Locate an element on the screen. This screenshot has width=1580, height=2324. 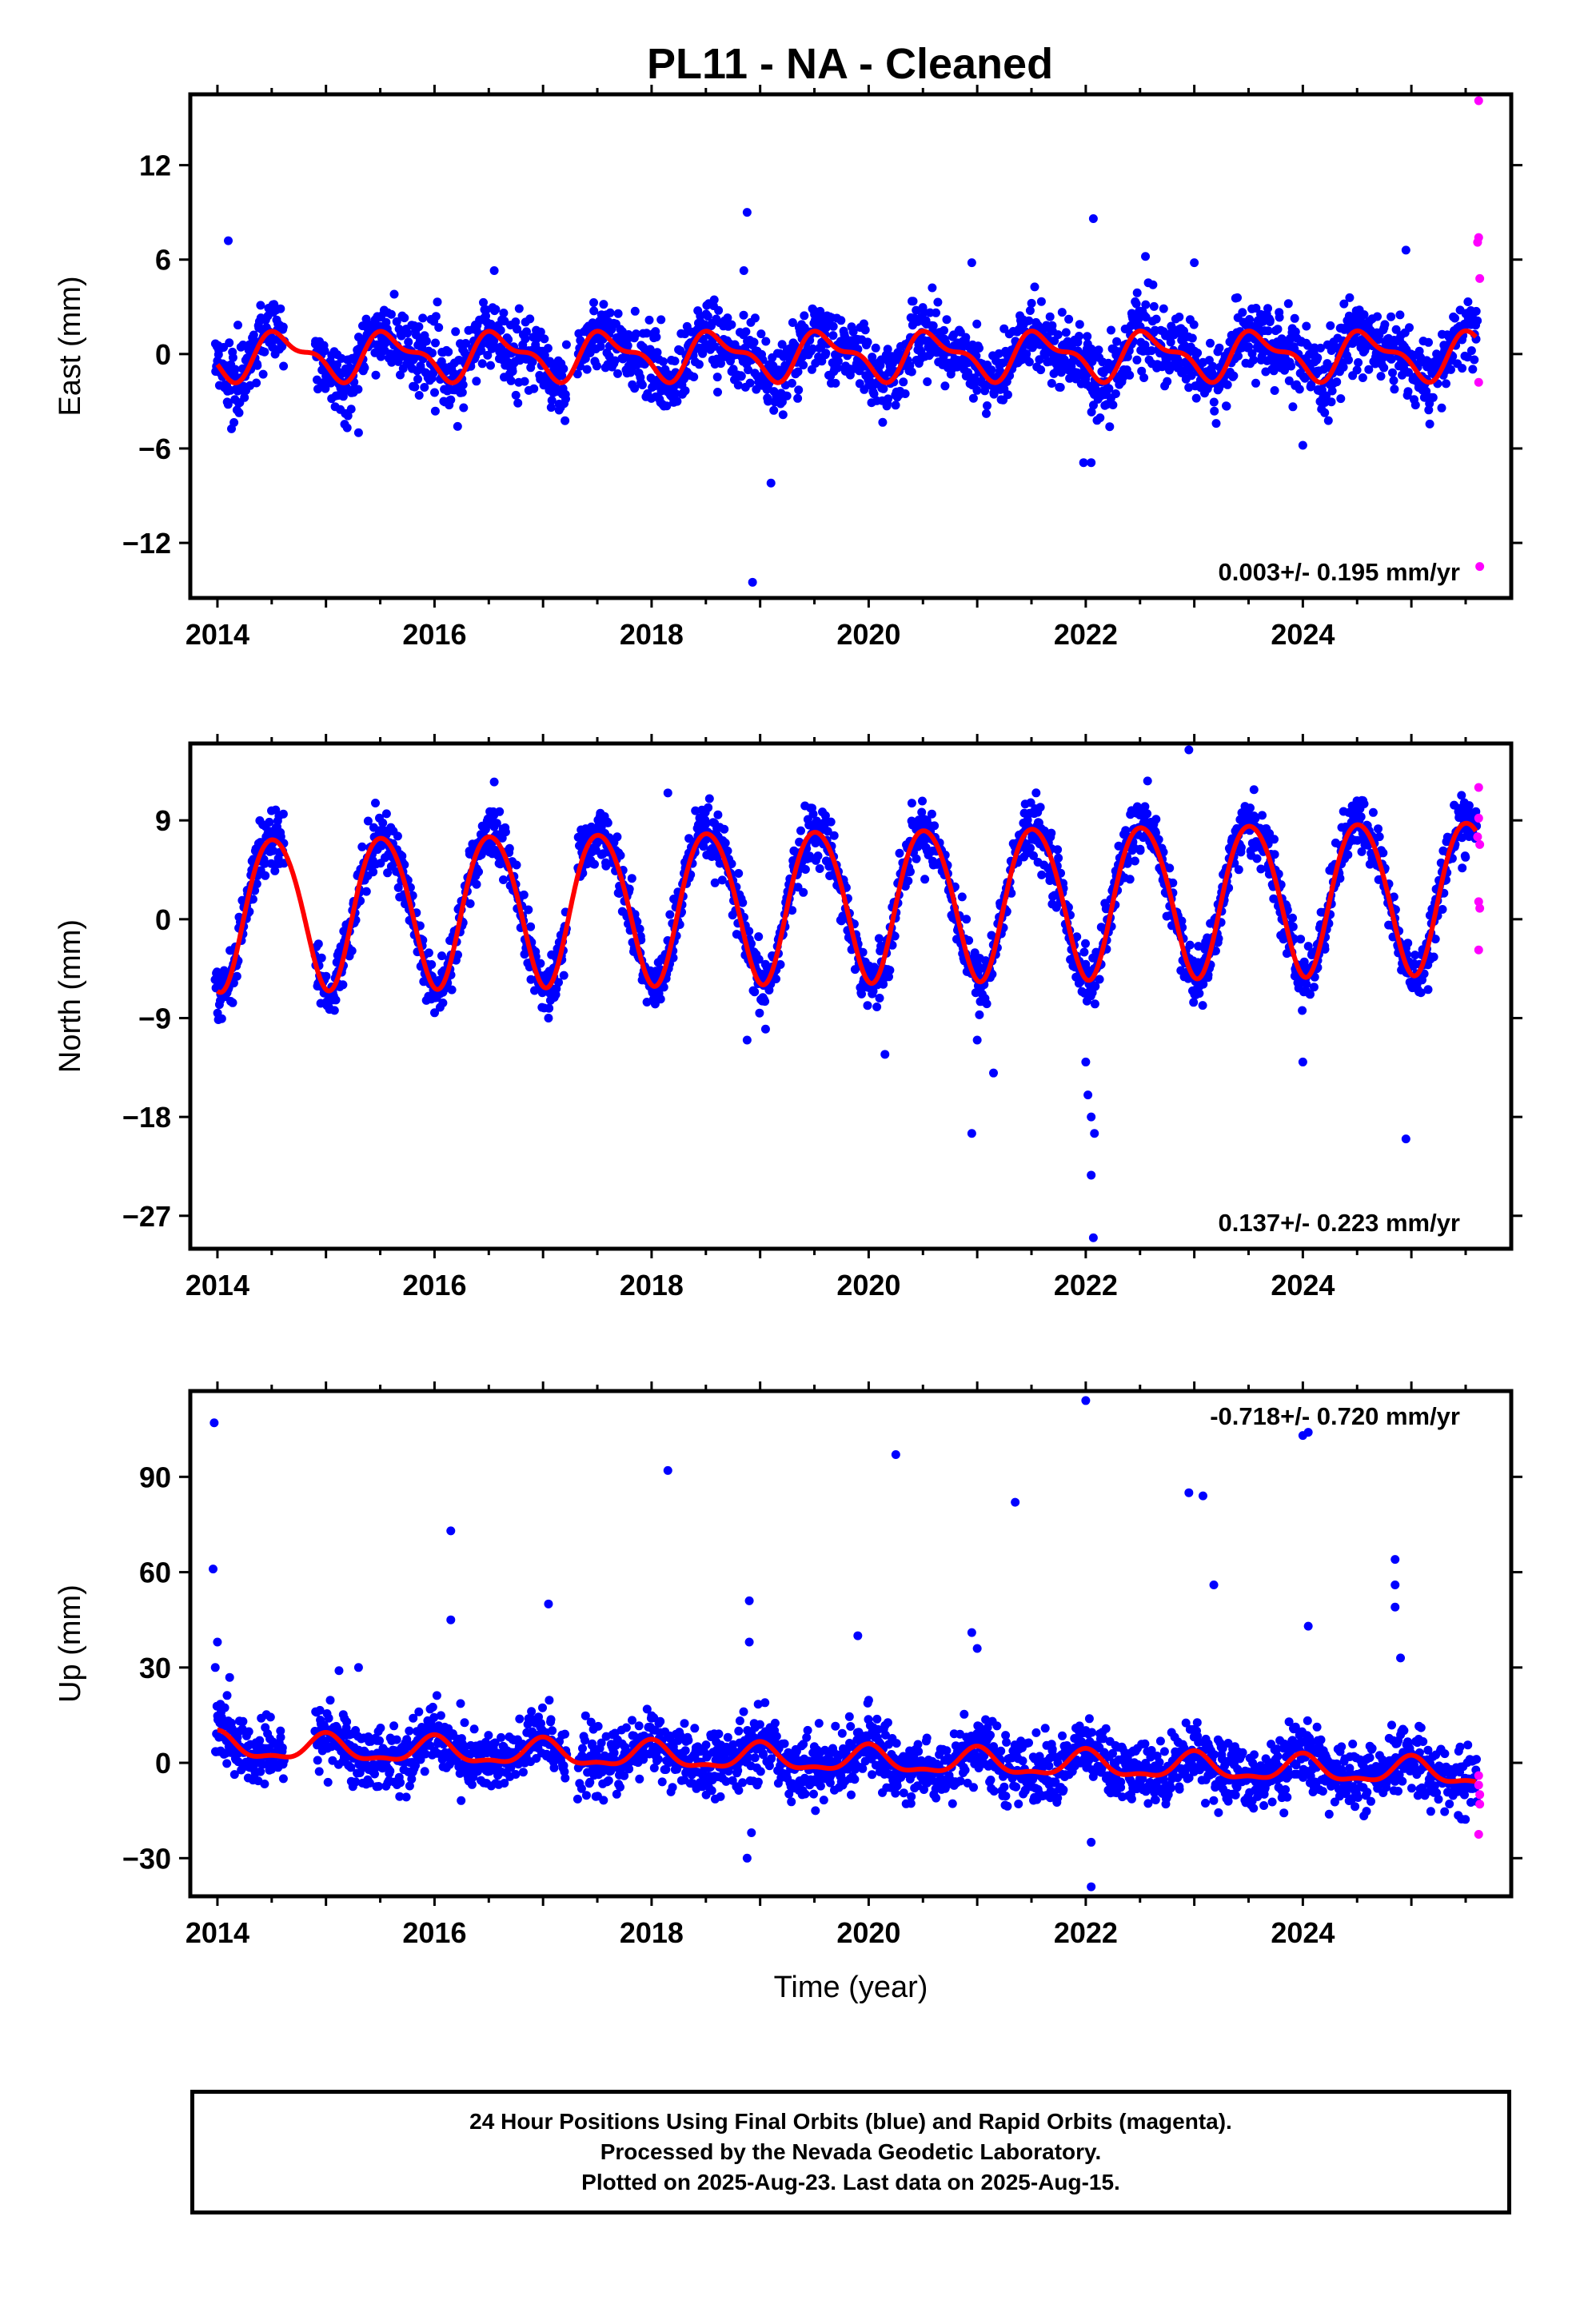
north-y-tick-label: −18 is located at coordinates (146, 1117).